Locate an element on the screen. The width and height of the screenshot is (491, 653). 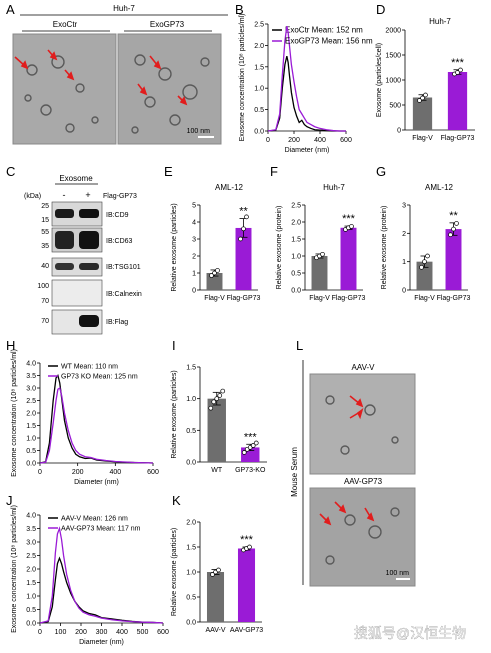
panel-label-l: L is located at coordinates (299, 345).